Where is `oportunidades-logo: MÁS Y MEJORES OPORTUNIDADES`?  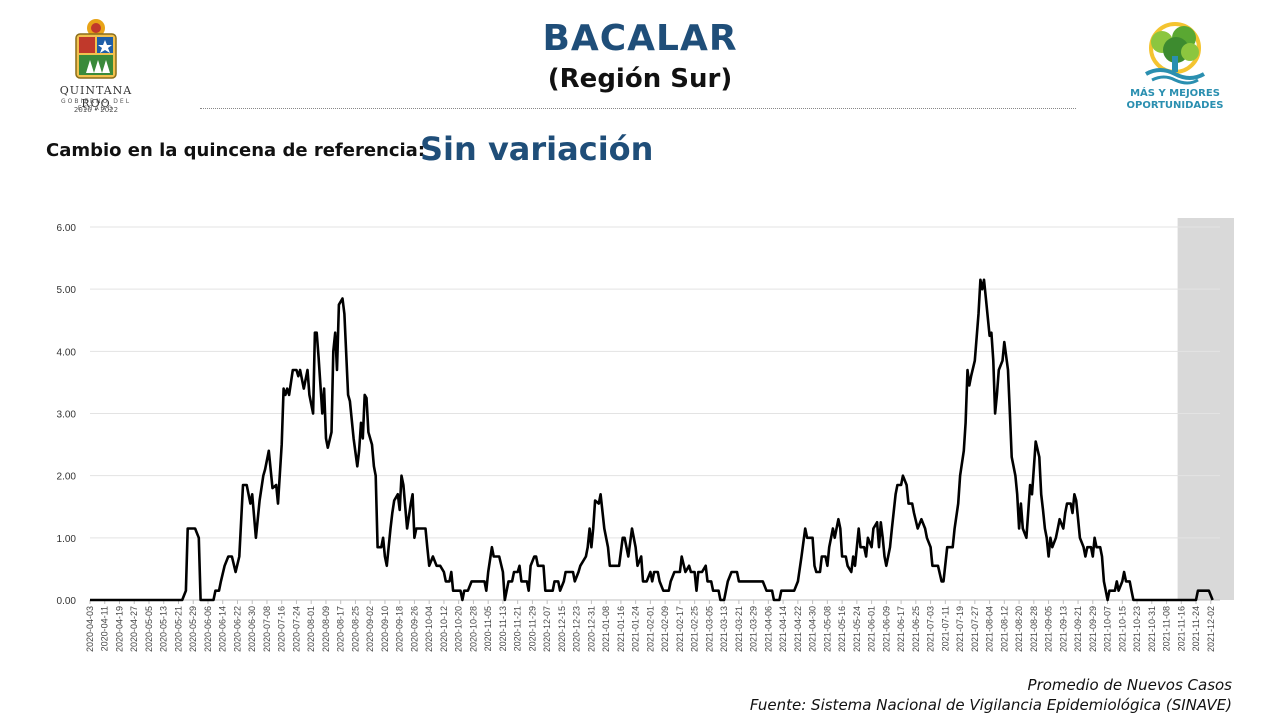 oportunidades-logo: MÁS Y MEJORES OPORTUNIDADES is located at coordinates (1175, 68).